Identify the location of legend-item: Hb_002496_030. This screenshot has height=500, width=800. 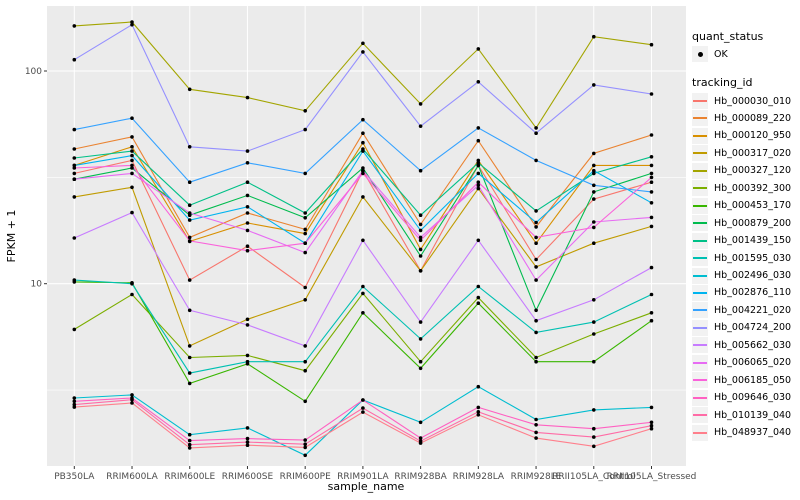
(742, 275).